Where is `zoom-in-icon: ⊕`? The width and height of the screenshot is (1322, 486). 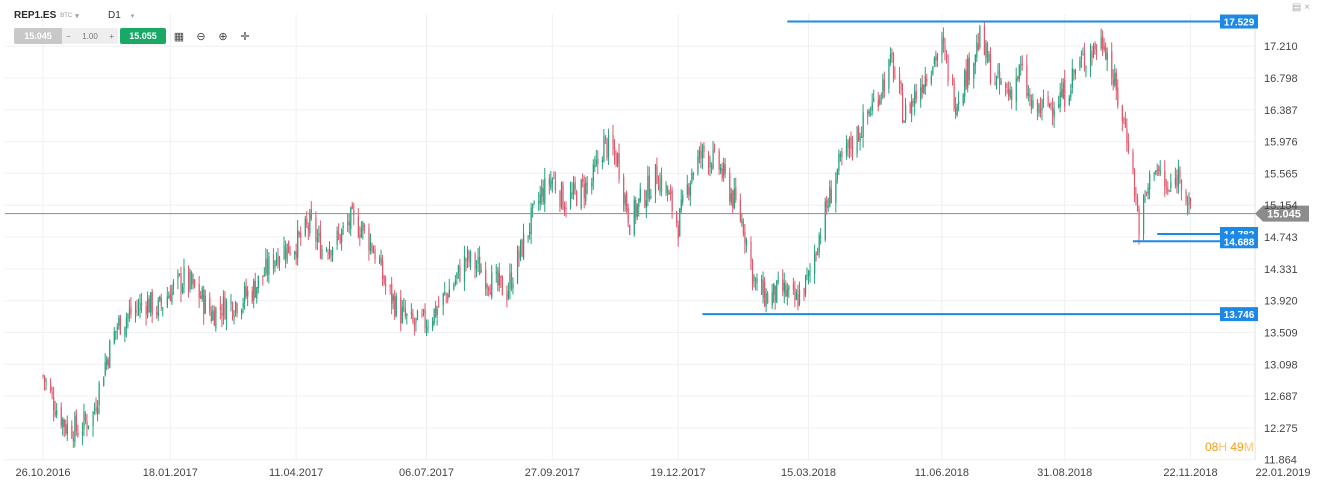 zoom-in-icon: ⊕ is located at coordinates (223, 36).